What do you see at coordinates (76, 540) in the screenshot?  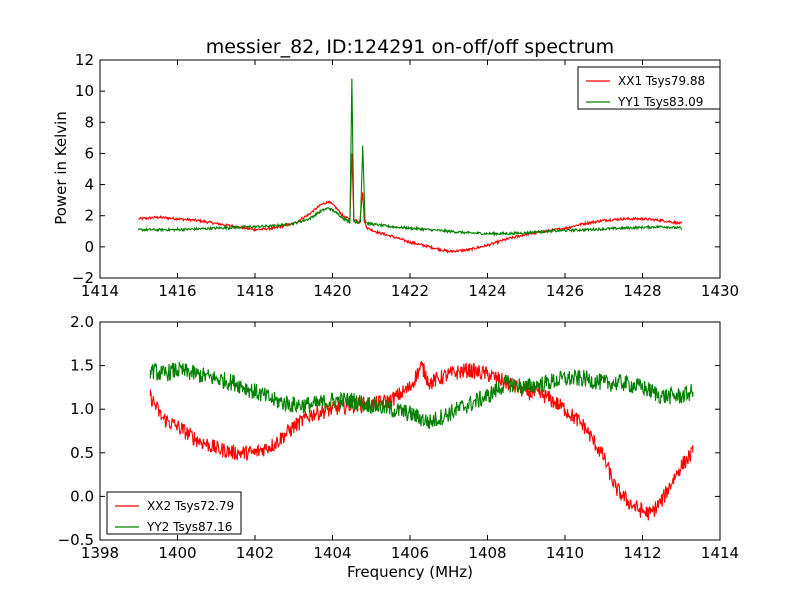 I see `y-tick-label: −0.5` at bounding box center [76, 540].